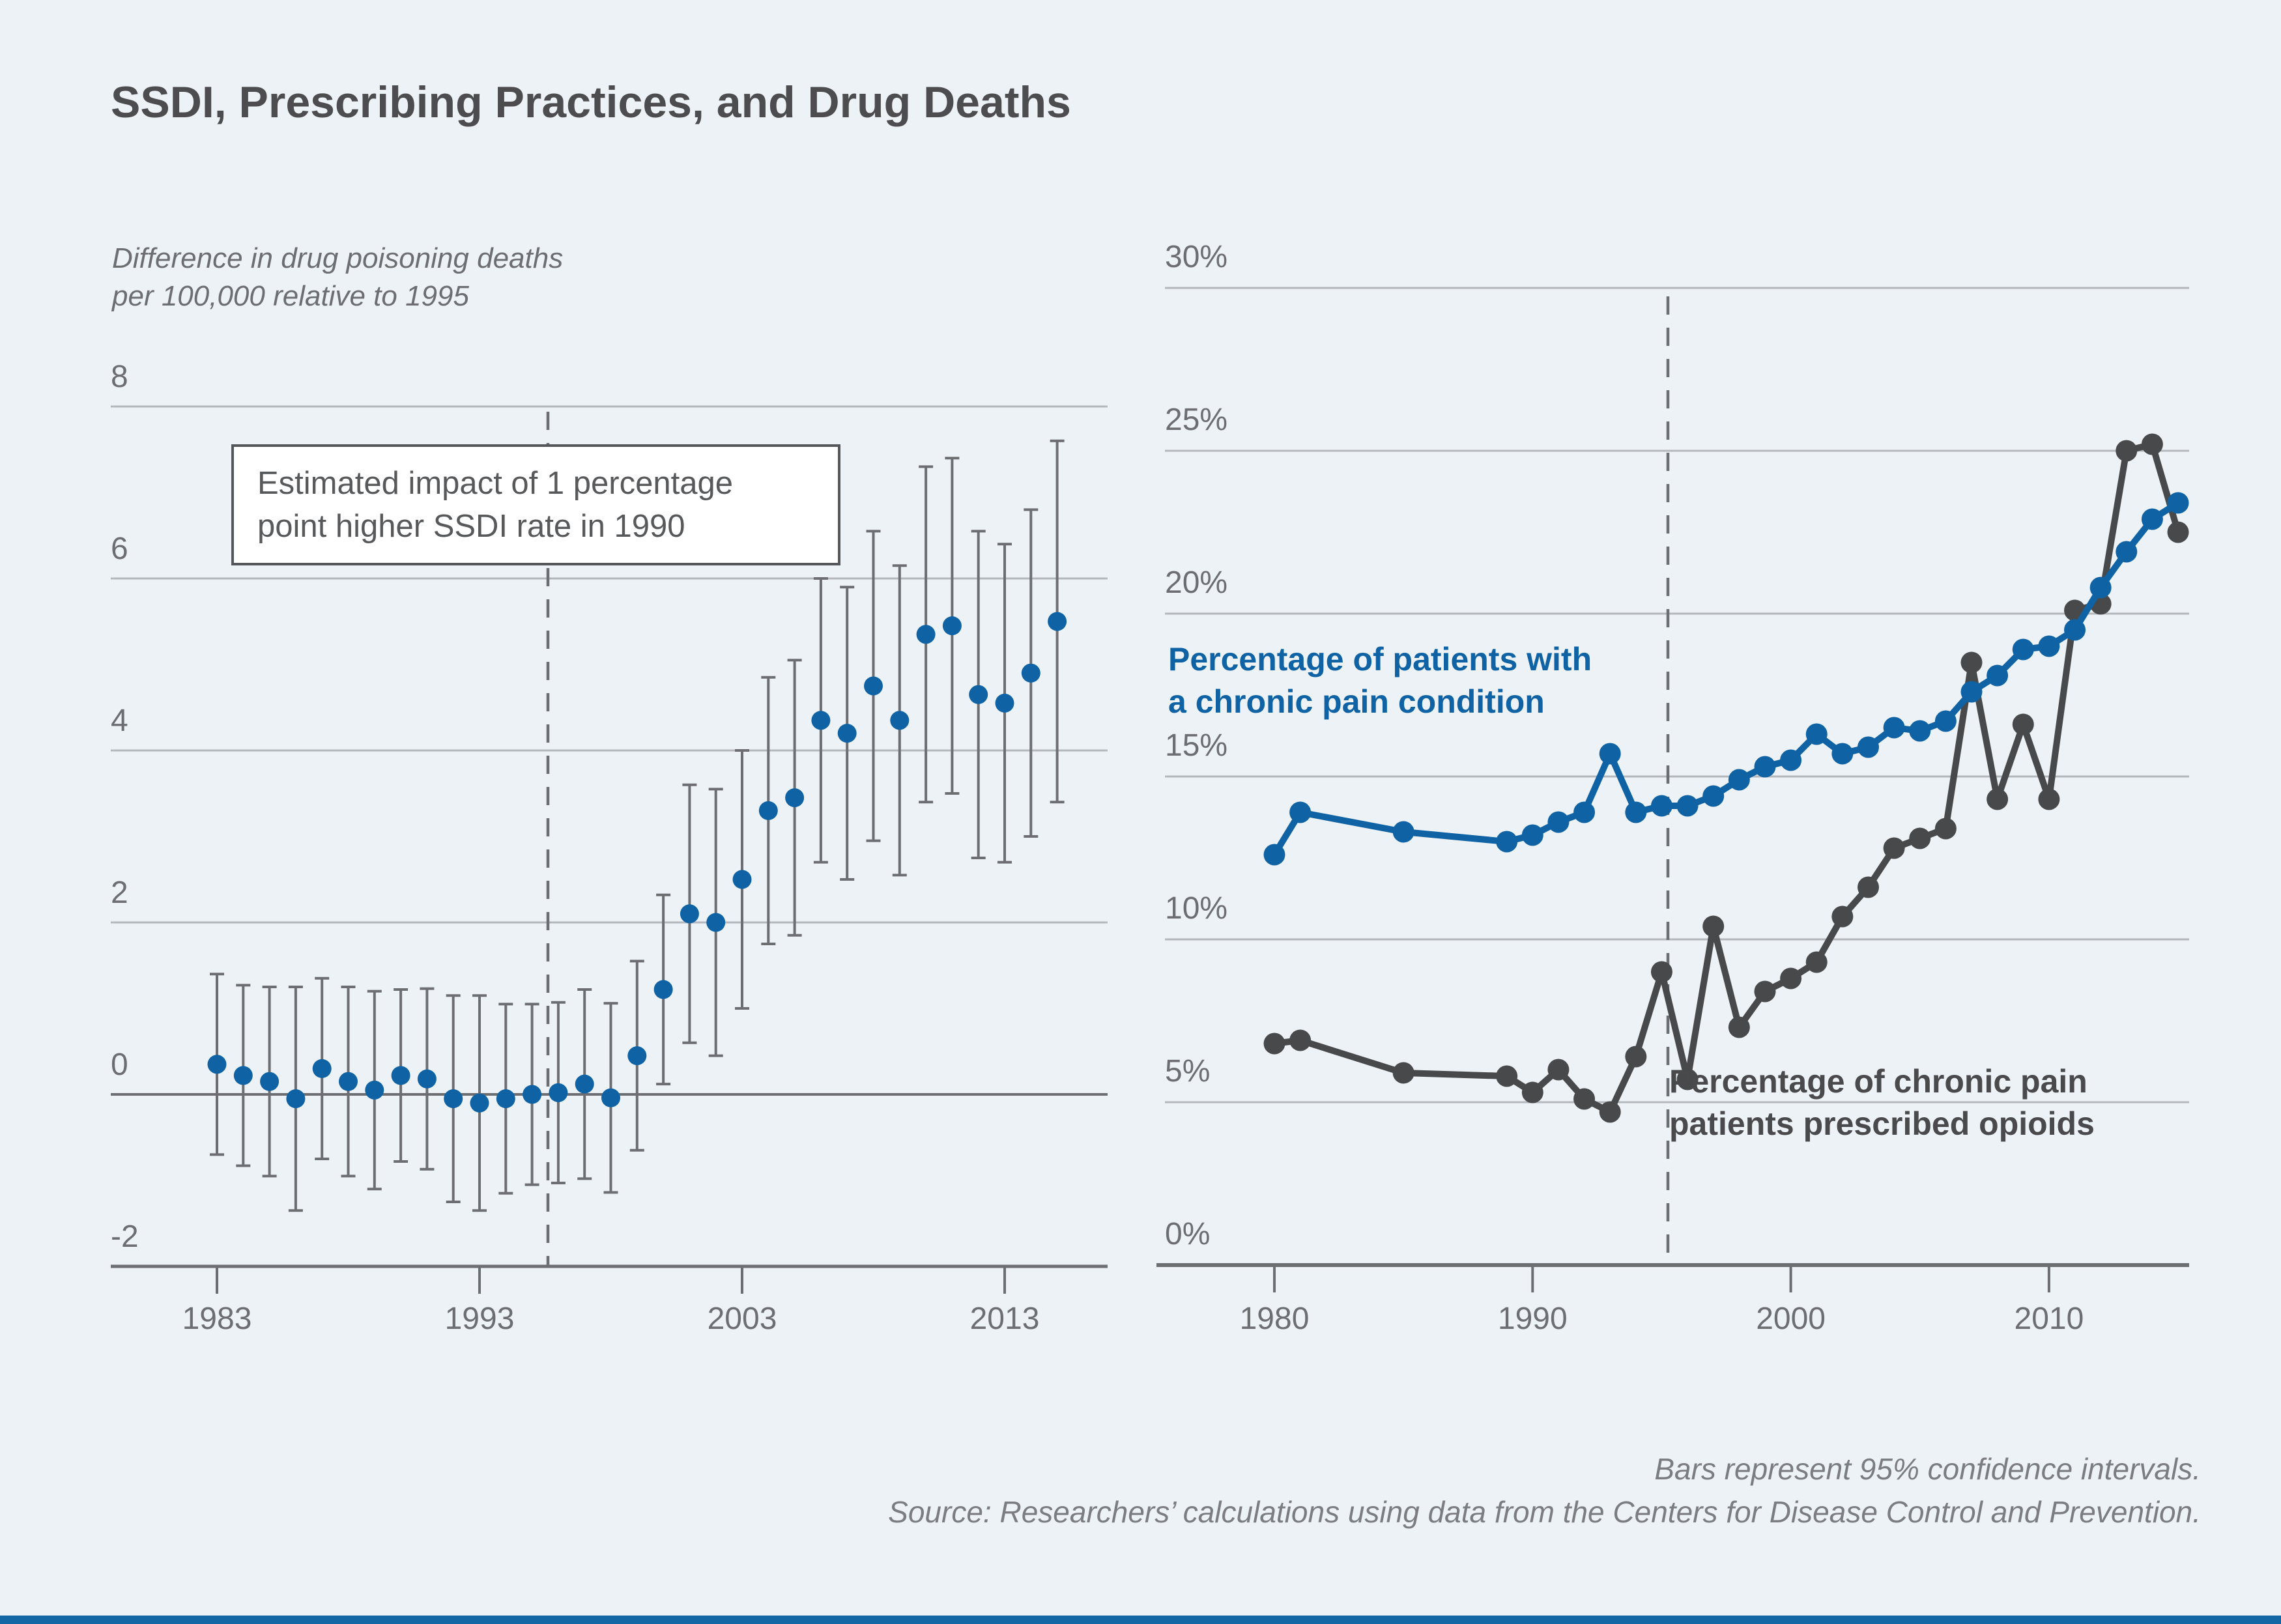 Image resolution: width=2281 pixels, height=1624 pixels. Describe the element at coordinates (1878, 1081) in the screenshot. I see `label-opioids-line1: Percentage of chronic pain` at that location.